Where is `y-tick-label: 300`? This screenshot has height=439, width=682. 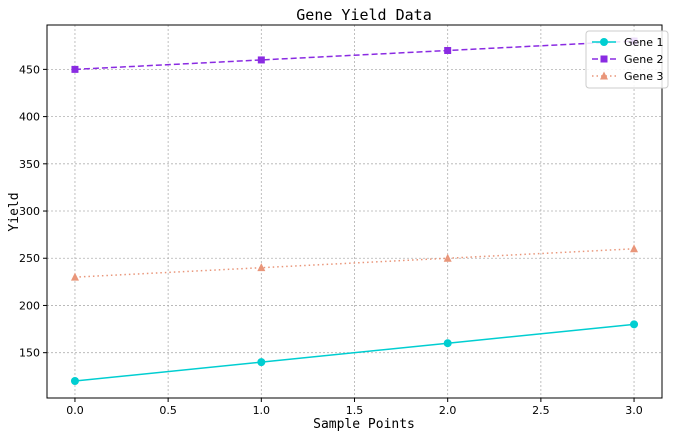 y-tick-label: 300 is located at coordinates (29, 211).